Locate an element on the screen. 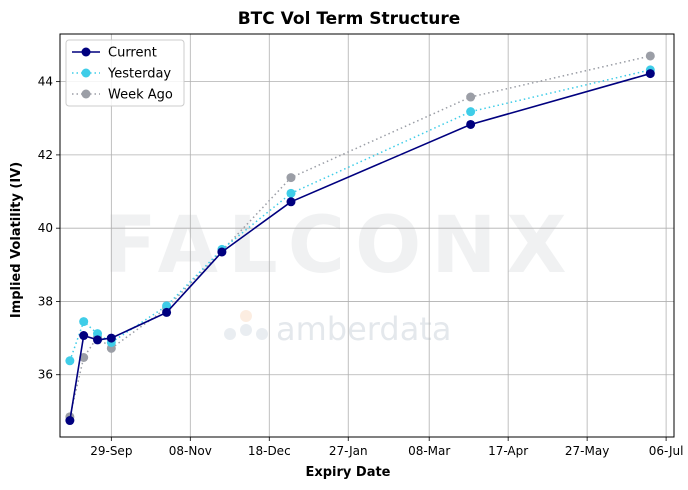 Image resolution: width=688 pixels, height=490 pixels. y-tick-label: 44 is located at coordinates (45, 82).